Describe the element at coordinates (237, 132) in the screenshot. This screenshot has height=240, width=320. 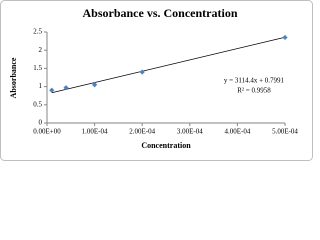
I see `x-tick-label: 4.00E-04` at that location.